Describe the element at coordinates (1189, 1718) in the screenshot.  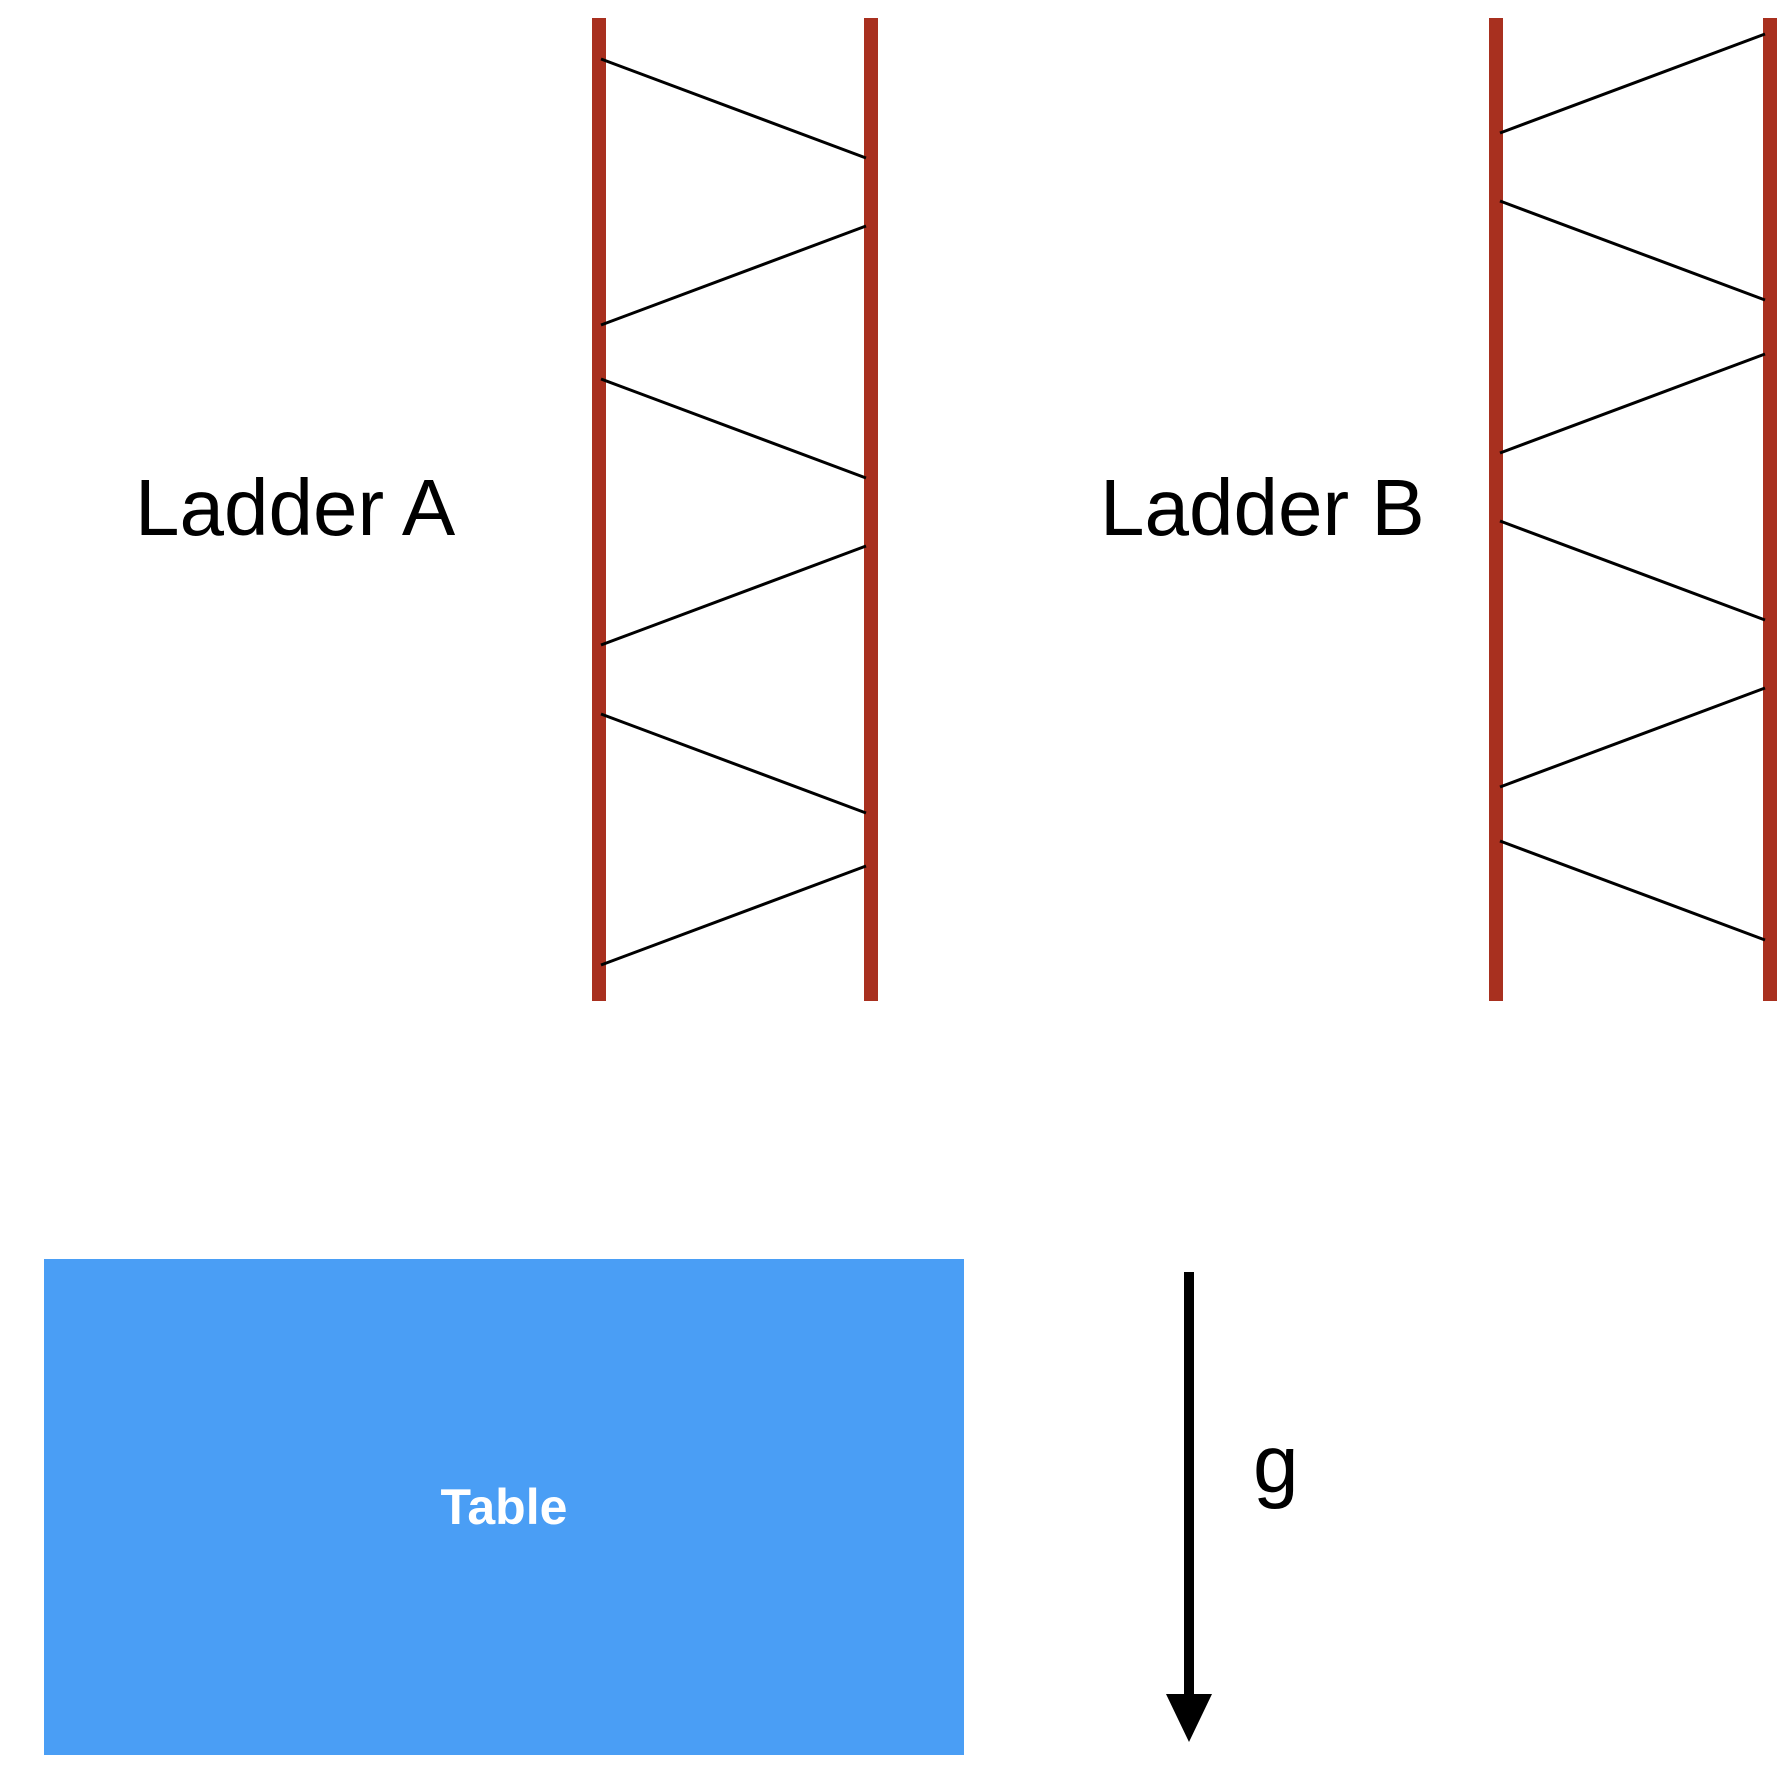
I see `gravity-arrow-head-icon` at that location.